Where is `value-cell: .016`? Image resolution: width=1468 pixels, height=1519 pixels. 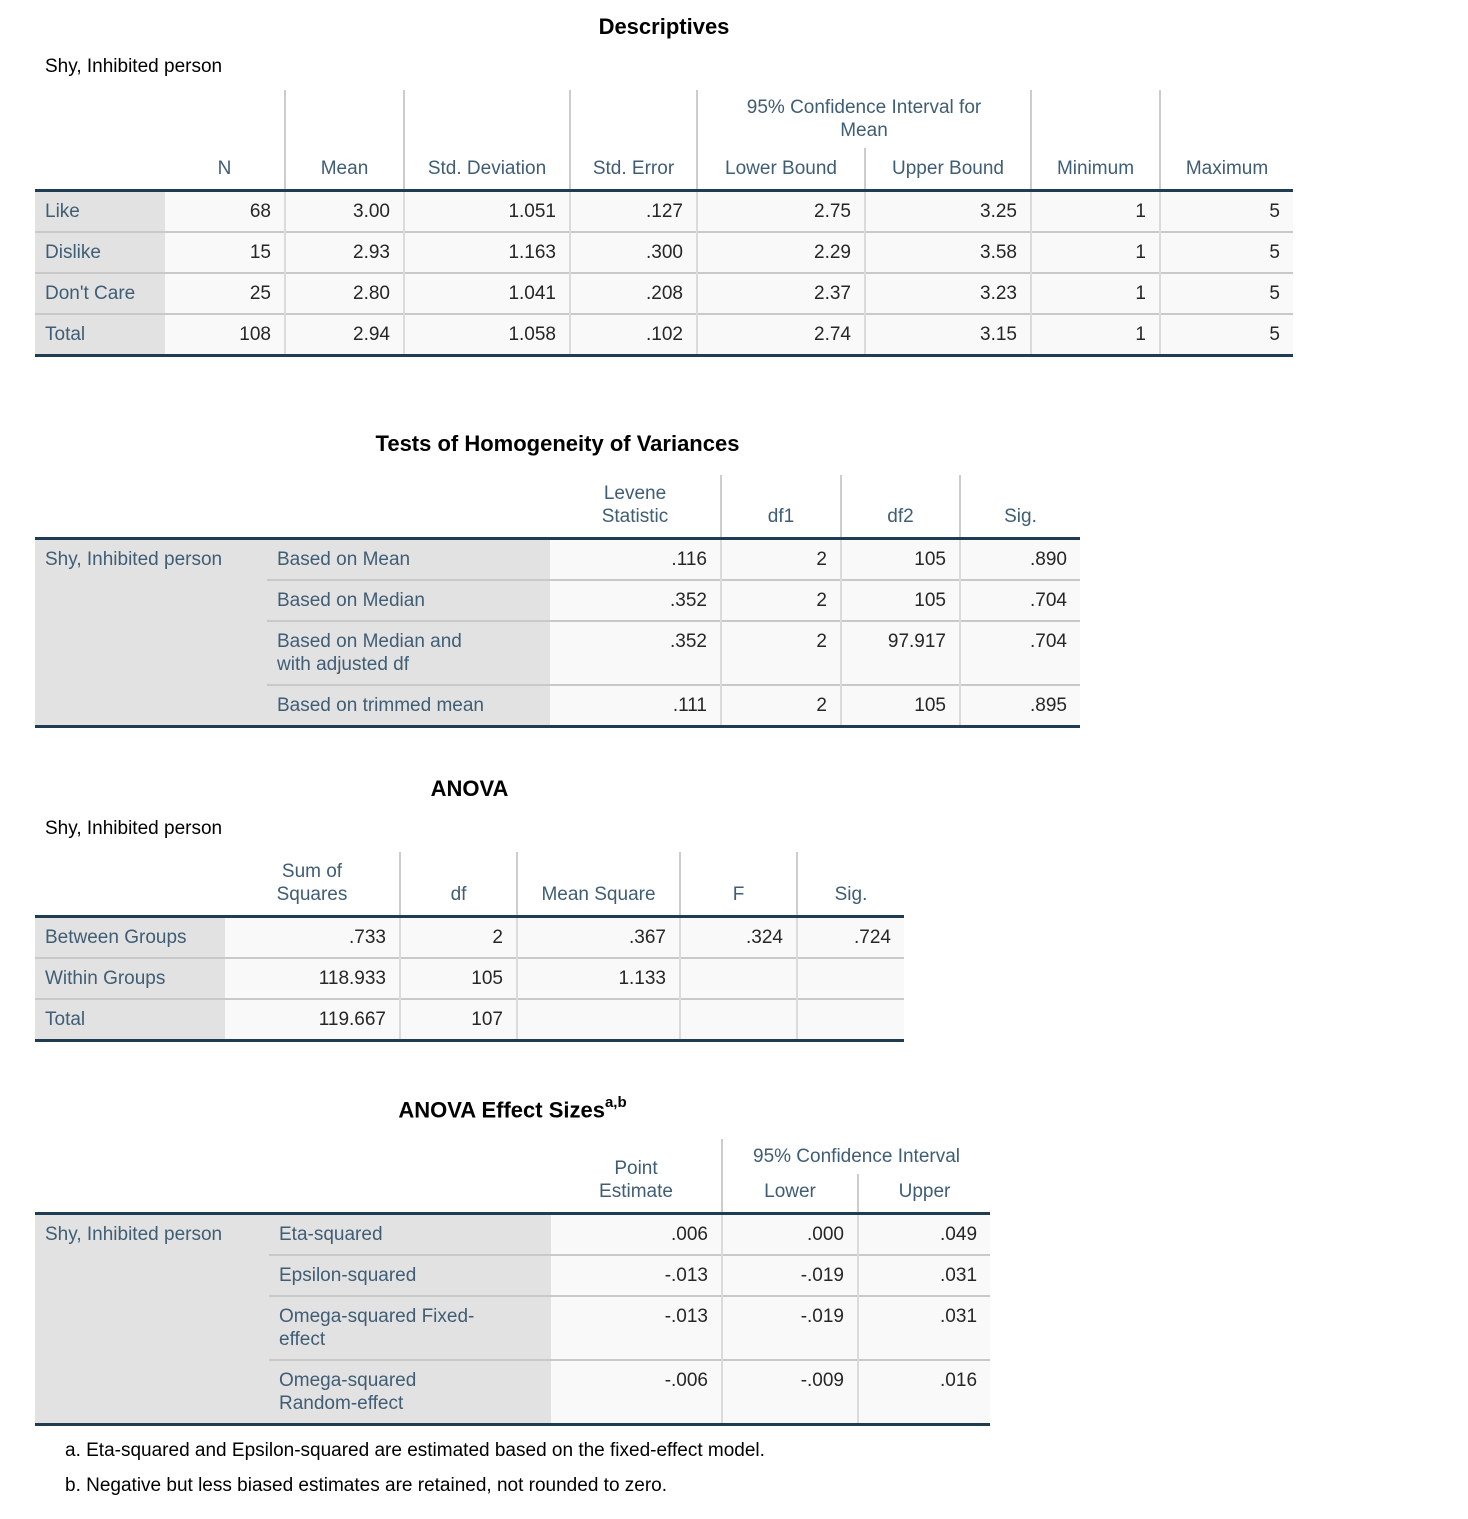 value-cell: .016 is located at coordinates (923, 1392).